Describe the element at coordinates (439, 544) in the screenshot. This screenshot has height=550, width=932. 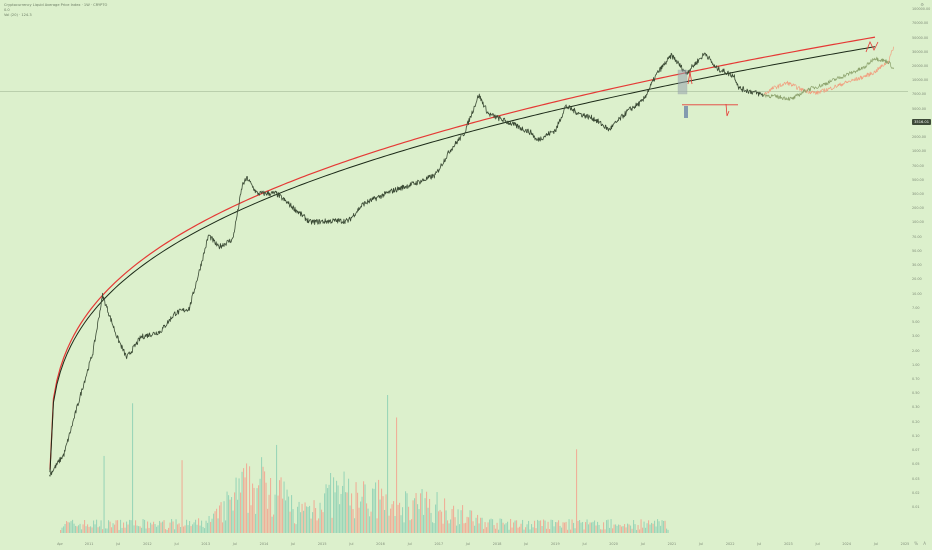
I see `time-tick-label: 2017` at that location.